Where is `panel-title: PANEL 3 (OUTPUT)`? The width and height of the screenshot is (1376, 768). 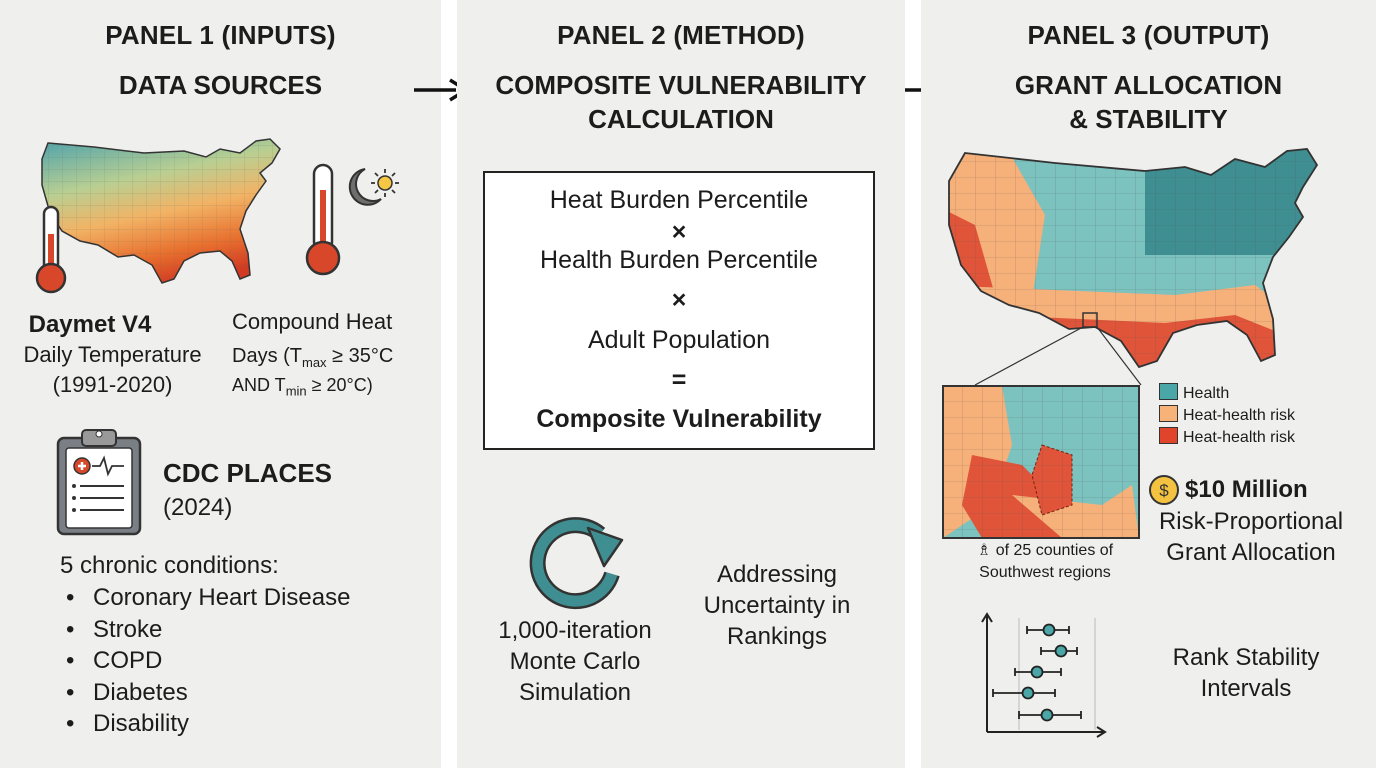 panel-title: PANEL 3 (OUTPUT) is located at coordinates (1148, 35).